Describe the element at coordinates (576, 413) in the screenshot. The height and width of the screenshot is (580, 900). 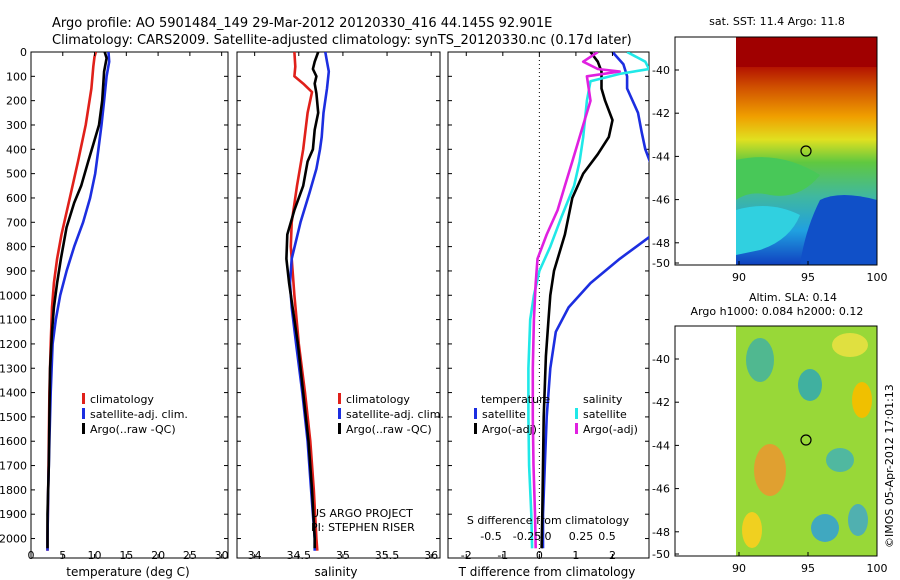
I see `legend-swatch-sal-satellite` at that location.